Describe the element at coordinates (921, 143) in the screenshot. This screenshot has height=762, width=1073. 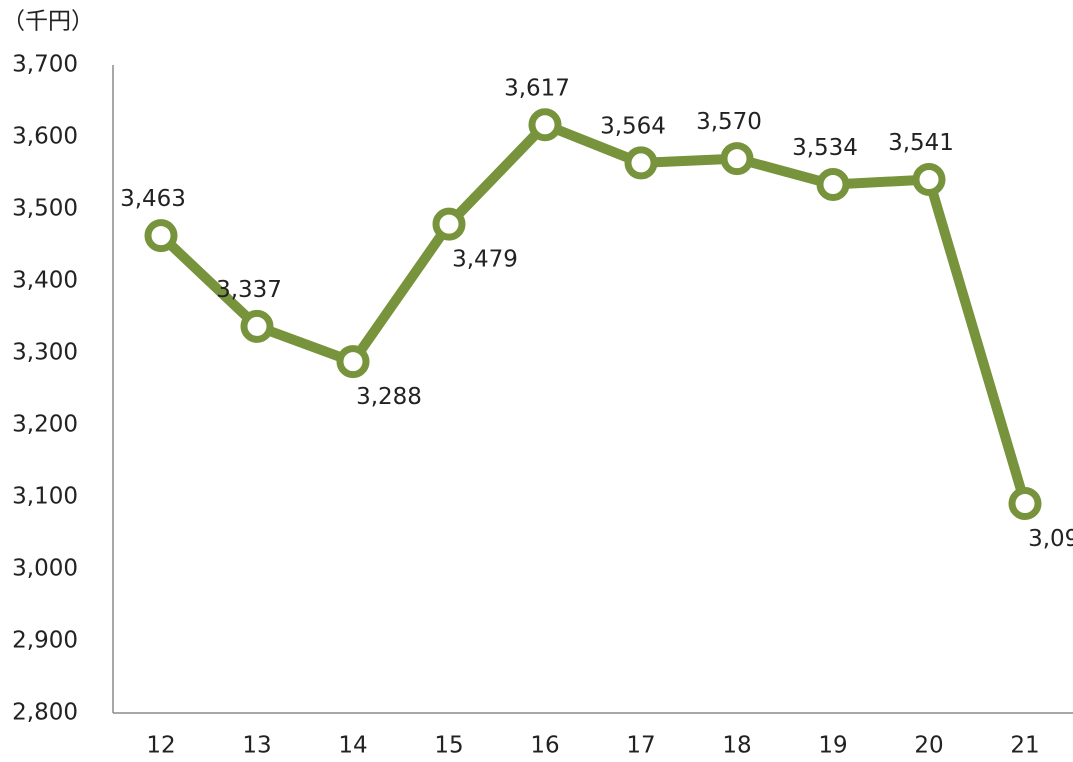
I see `data-label: 3,541` at that location.